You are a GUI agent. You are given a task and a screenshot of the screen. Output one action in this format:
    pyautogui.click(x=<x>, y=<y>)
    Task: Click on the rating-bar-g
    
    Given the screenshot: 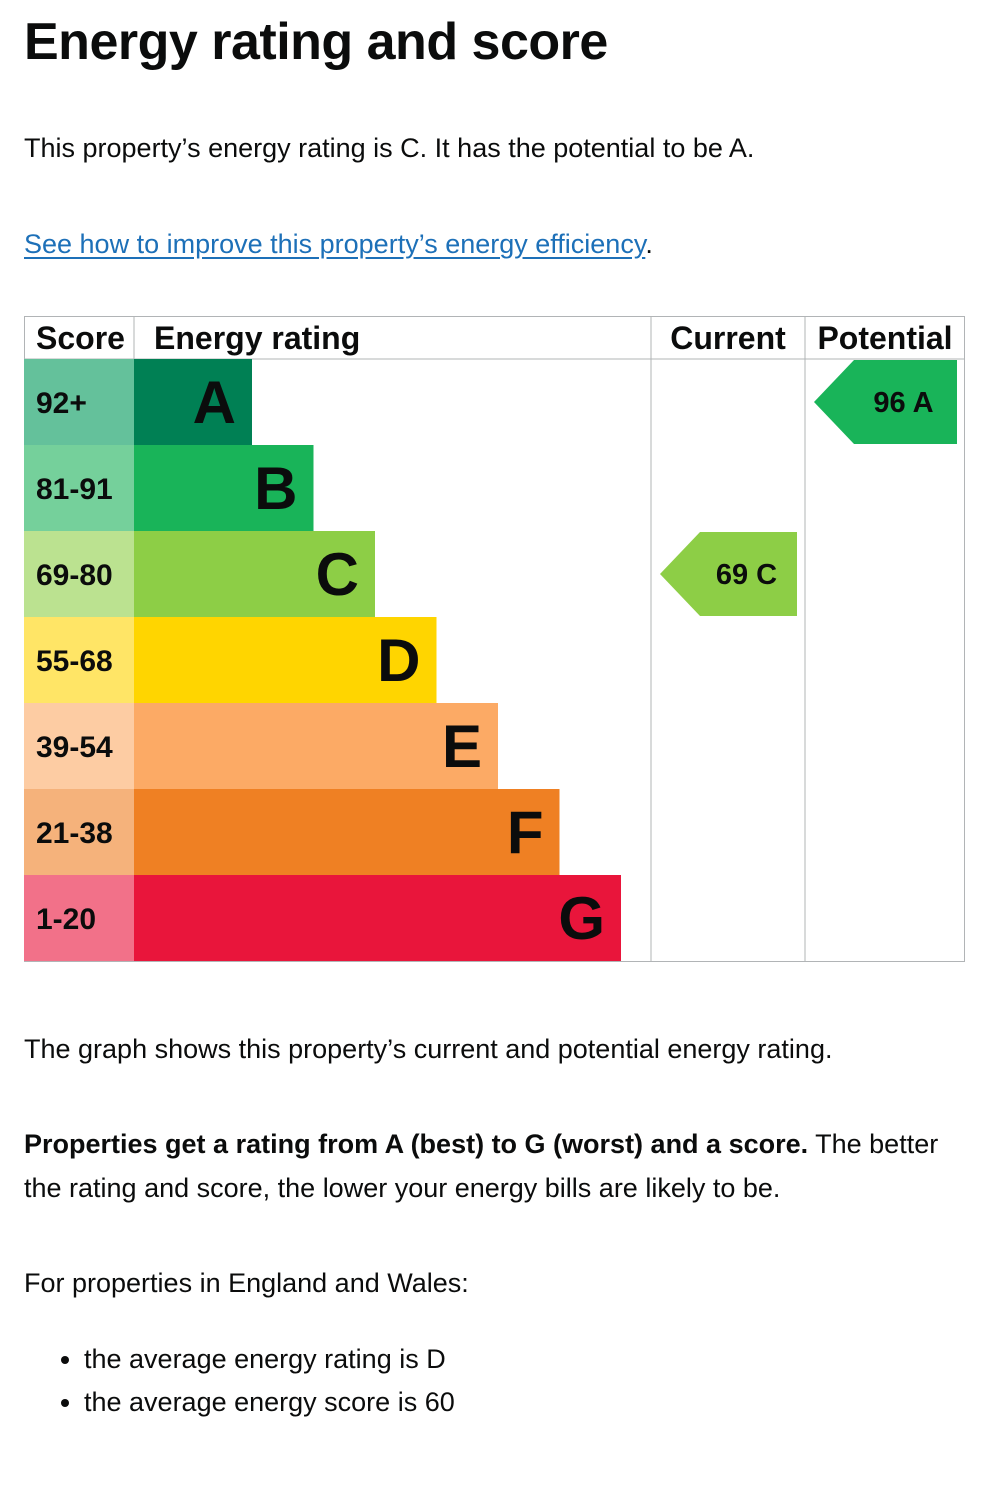 What is the action you would take?
    pyautogui.click(x=377, y=918)
    